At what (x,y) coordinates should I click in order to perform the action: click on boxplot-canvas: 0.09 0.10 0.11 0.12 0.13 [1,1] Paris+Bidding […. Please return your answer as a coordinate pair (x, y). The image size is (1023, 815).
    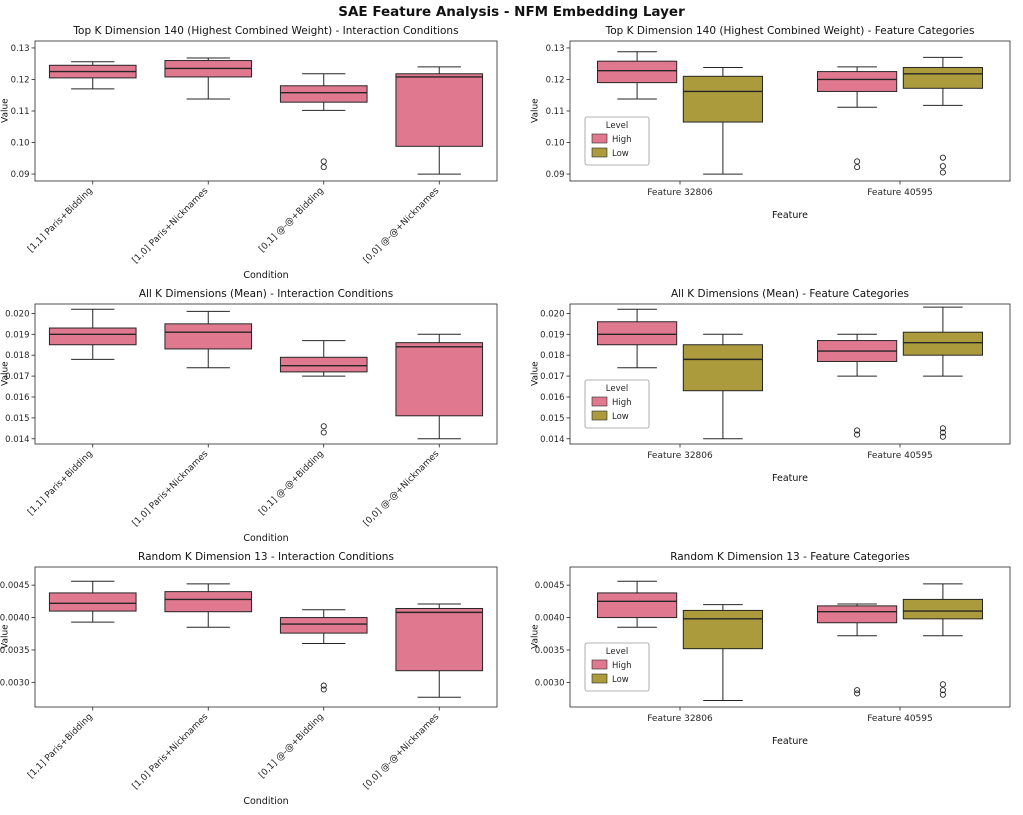
    Looking at the image, I should click on (254, 153).